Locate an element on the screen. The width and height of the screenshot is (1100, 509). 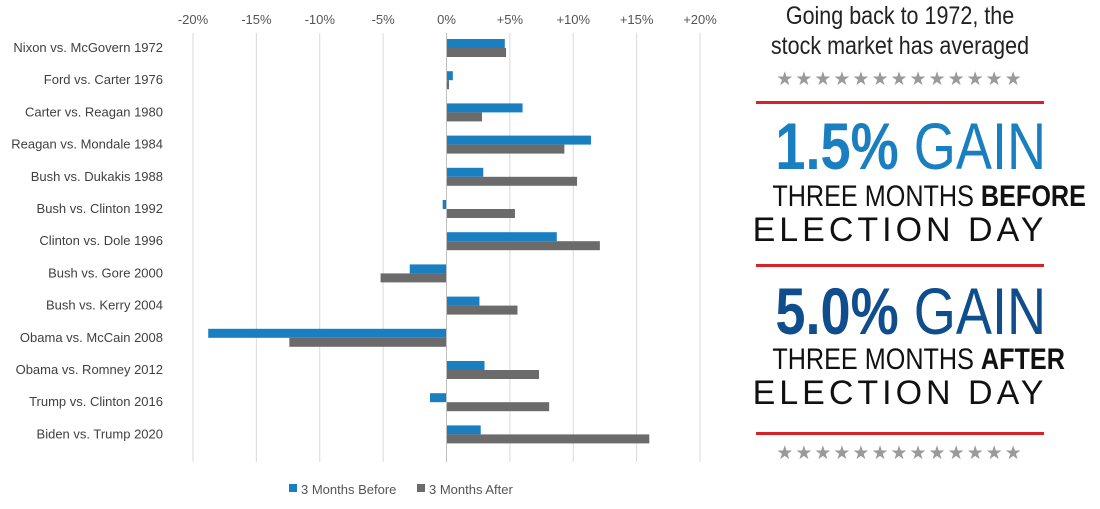
gain-after-word: GAIN is located at coordinates (980, 311).